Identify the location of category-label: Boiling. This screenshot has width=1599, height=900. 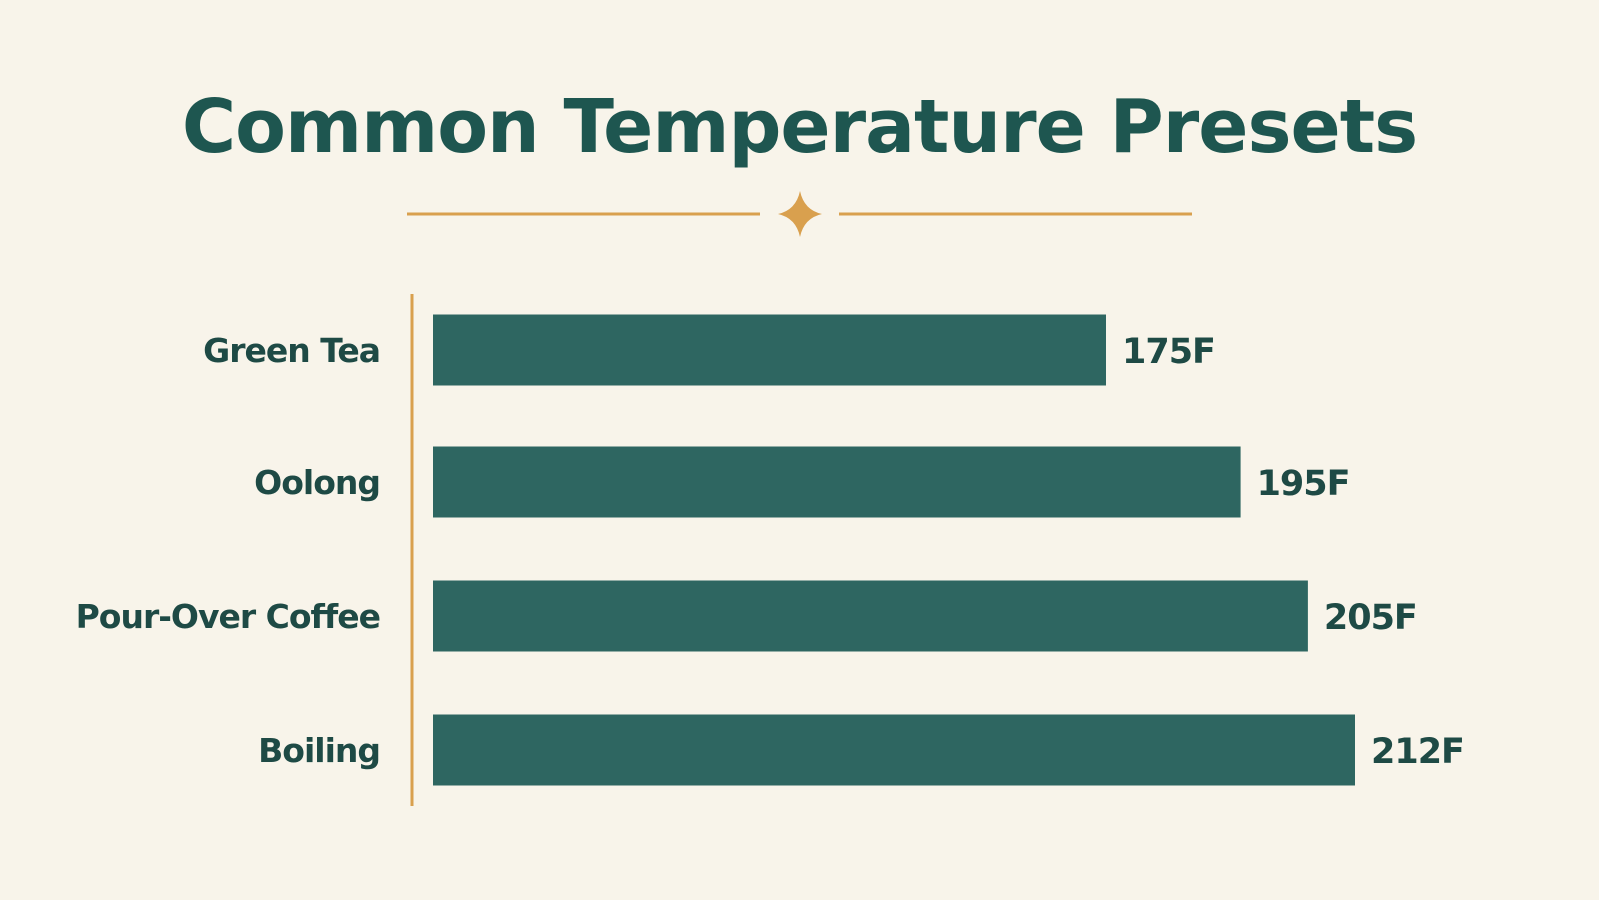
(319, 750).